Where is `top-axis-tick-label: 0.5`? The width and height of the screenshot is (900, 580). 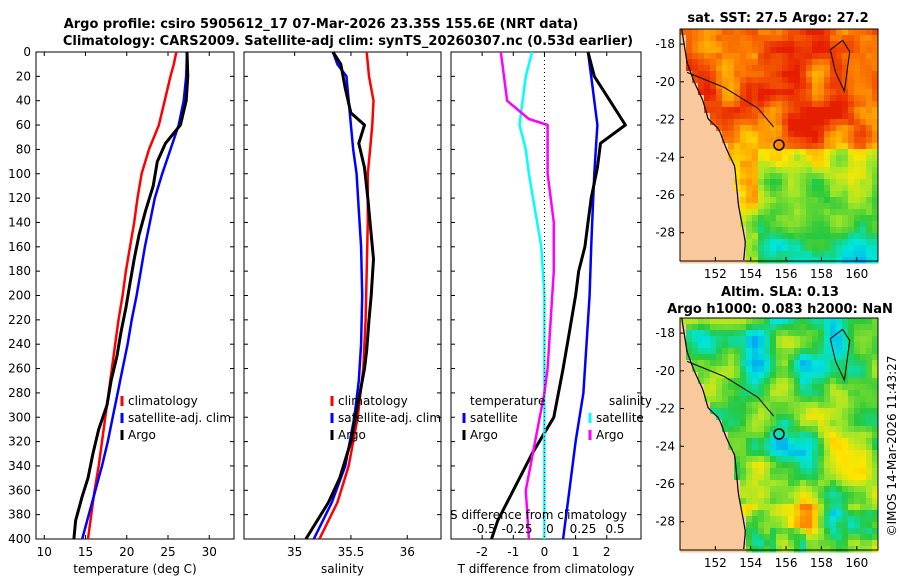
top-axis-tick-label: 0.5 is located at coordinates (614, 529).